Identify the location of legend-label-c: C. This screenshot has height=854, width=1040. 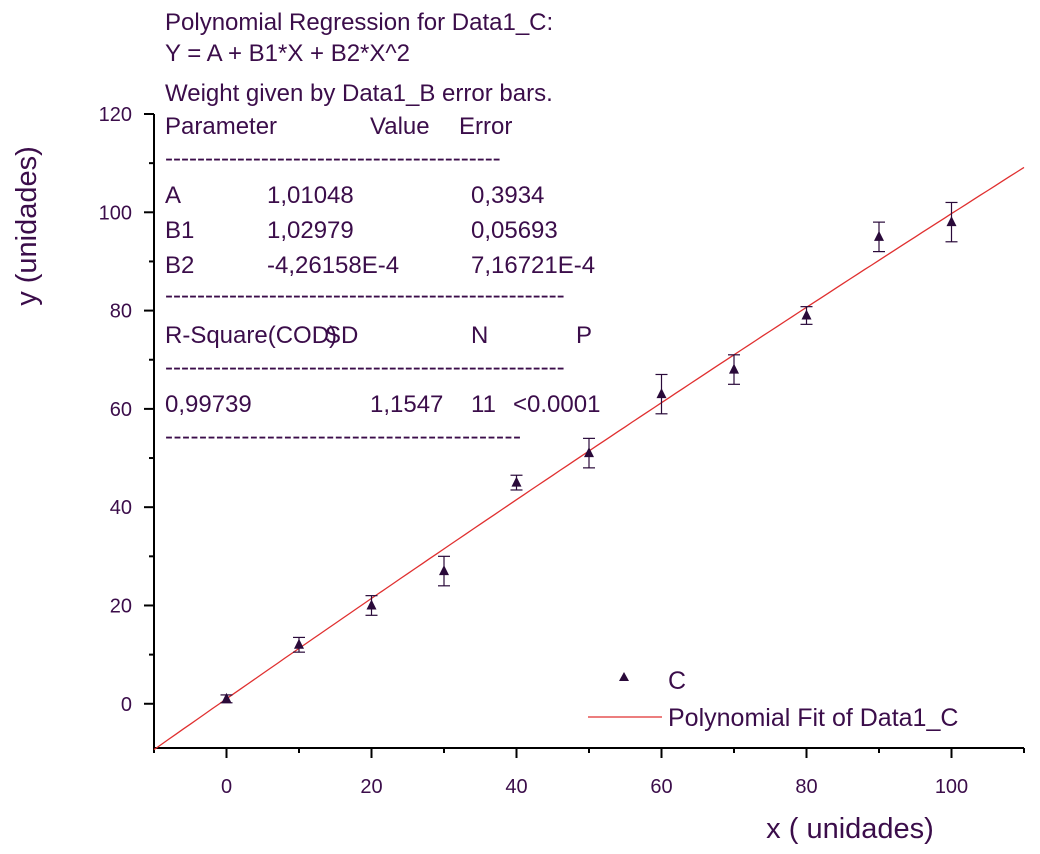
(677, 681).